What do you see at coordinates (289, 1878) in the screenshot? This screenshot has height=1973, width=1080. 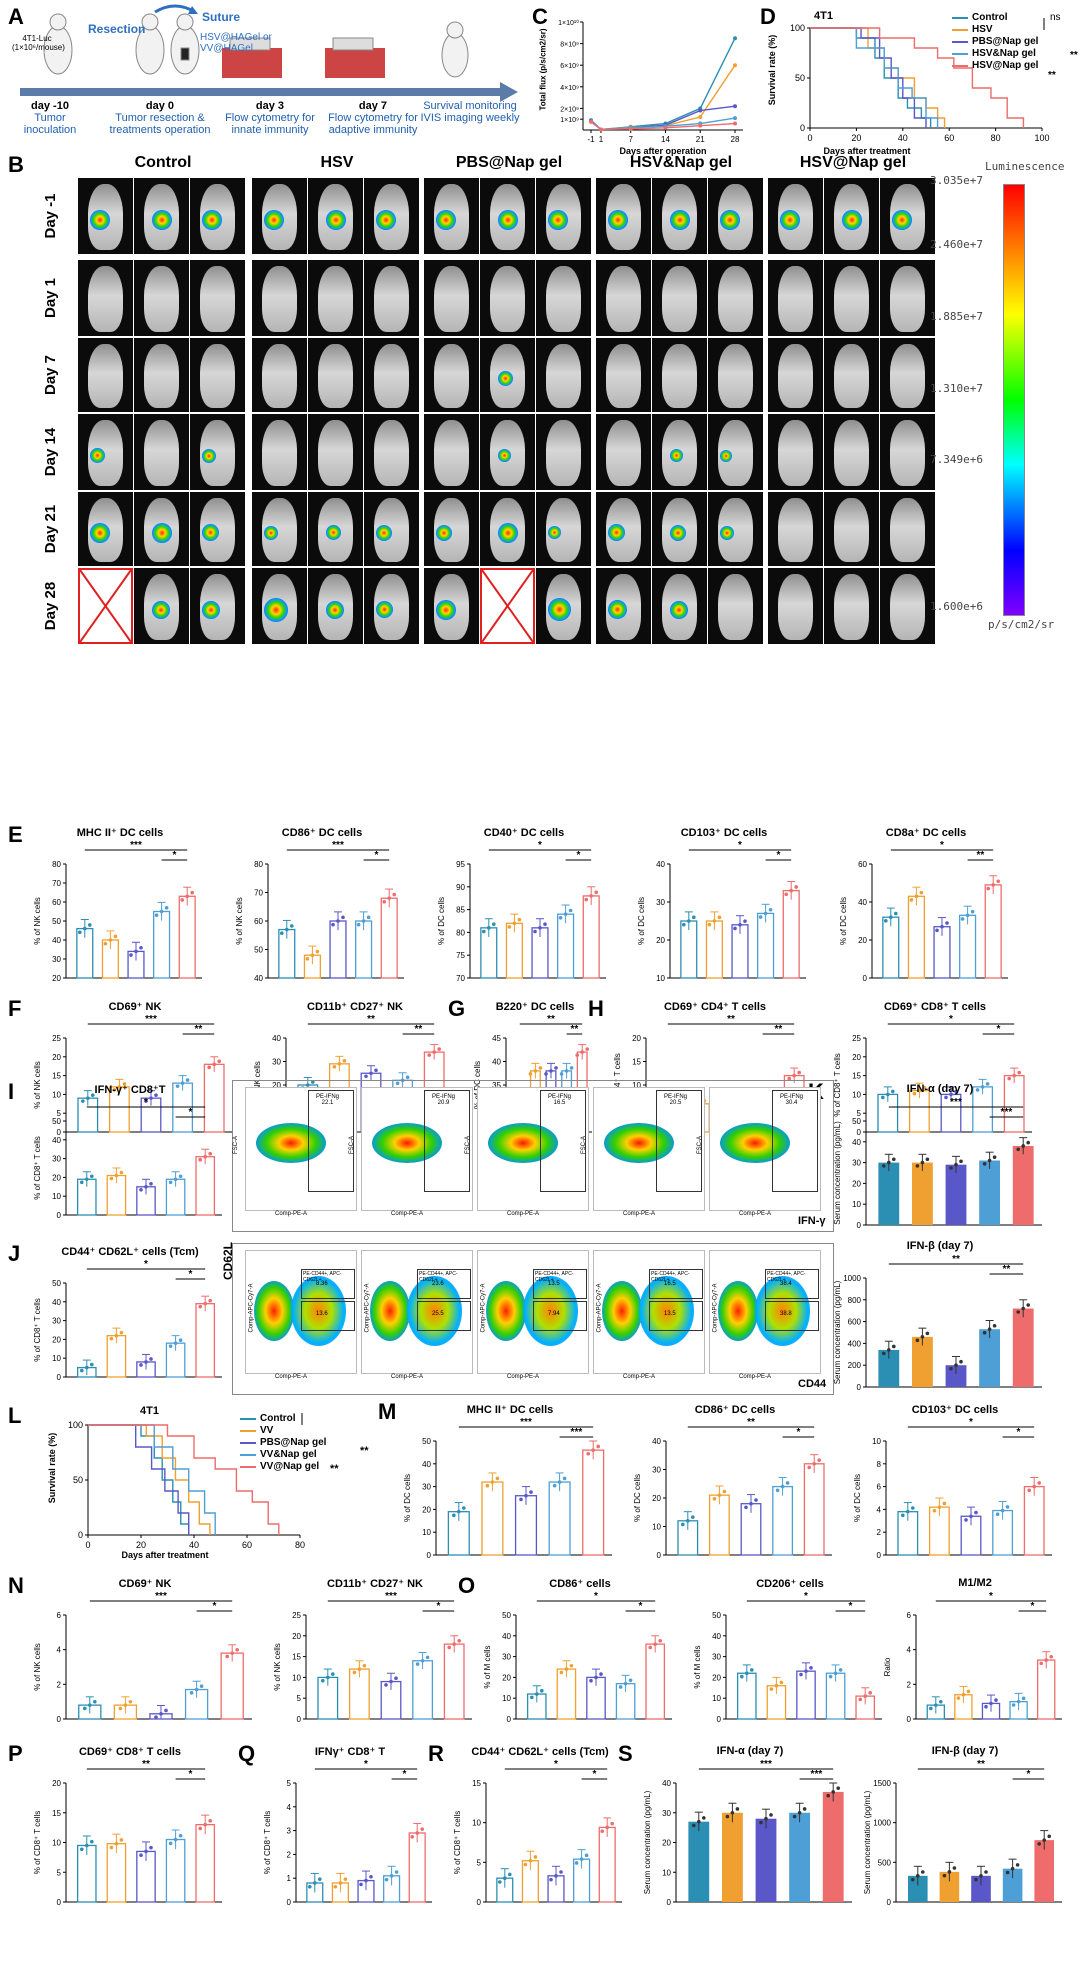 I see `y-tick-label: 1` at bounding box center [289, 1878].